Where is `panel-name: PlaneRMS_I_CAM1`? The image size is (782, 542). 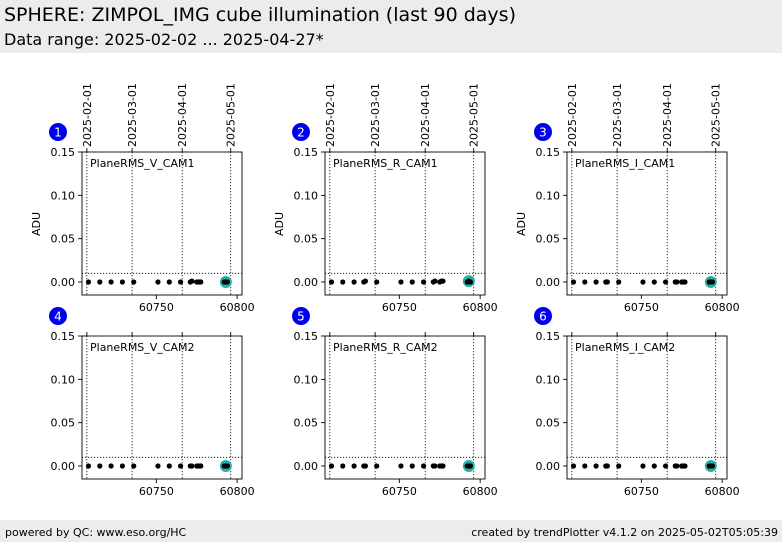 panel-name: PlaneRMS_I_CAM1 is located at coordinates (625, 163).